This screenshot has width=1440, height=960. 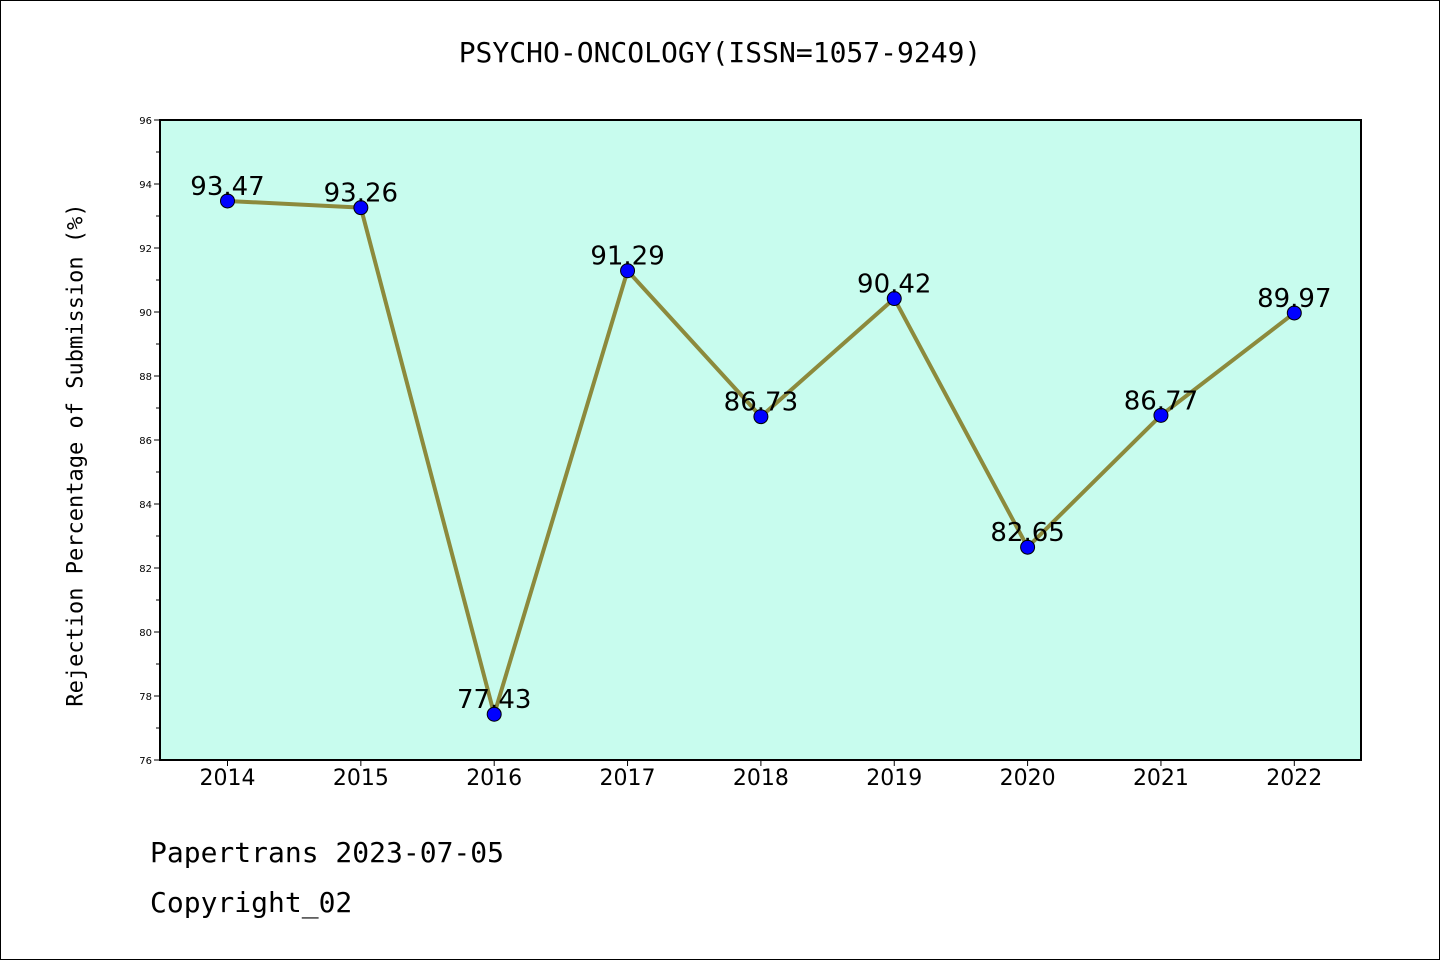 I want to click on x-tick-label: 2014, so click(x=228, y=778).